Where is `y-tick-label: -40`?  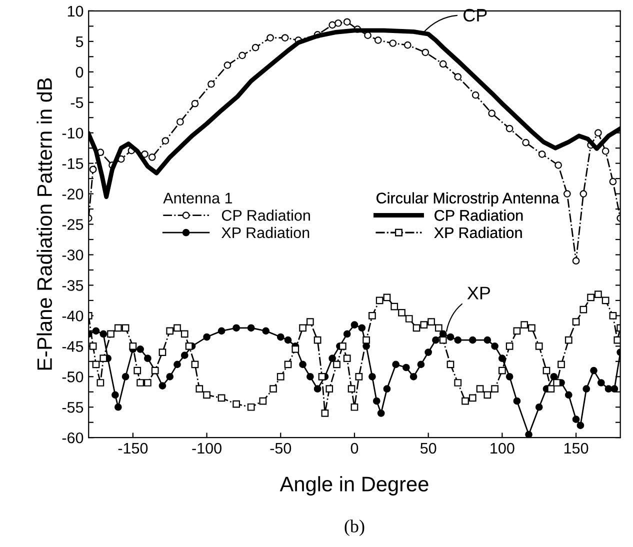
y-tick-label: -40 is located at coordinates (73, 316).